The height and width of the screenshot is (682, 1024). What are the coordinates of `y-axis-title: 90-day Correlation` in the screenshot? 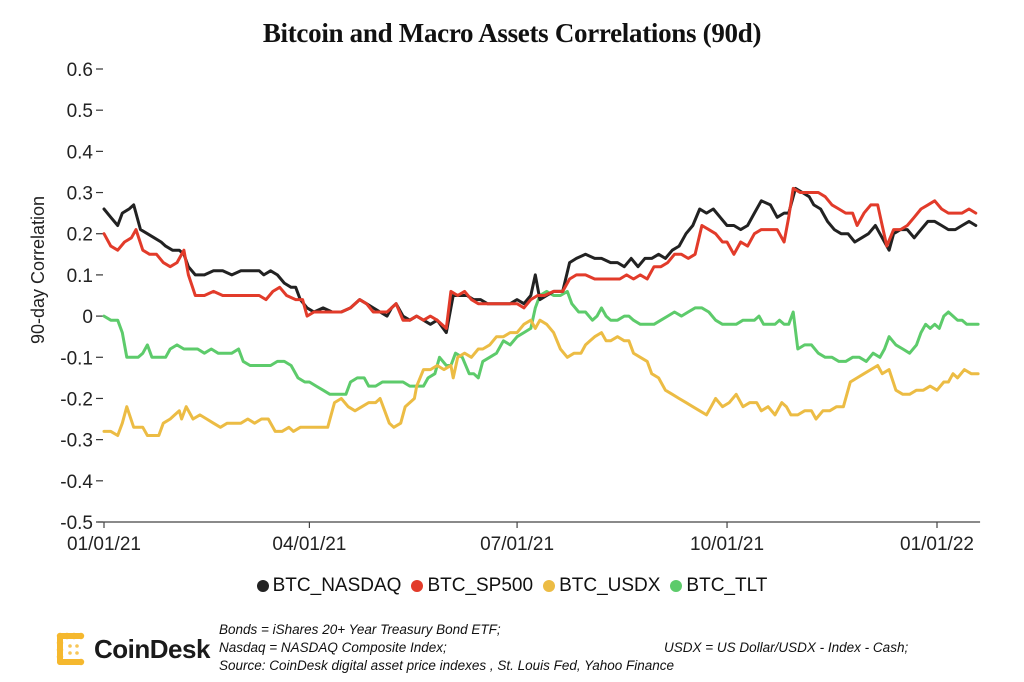 It's located at (38, 270).